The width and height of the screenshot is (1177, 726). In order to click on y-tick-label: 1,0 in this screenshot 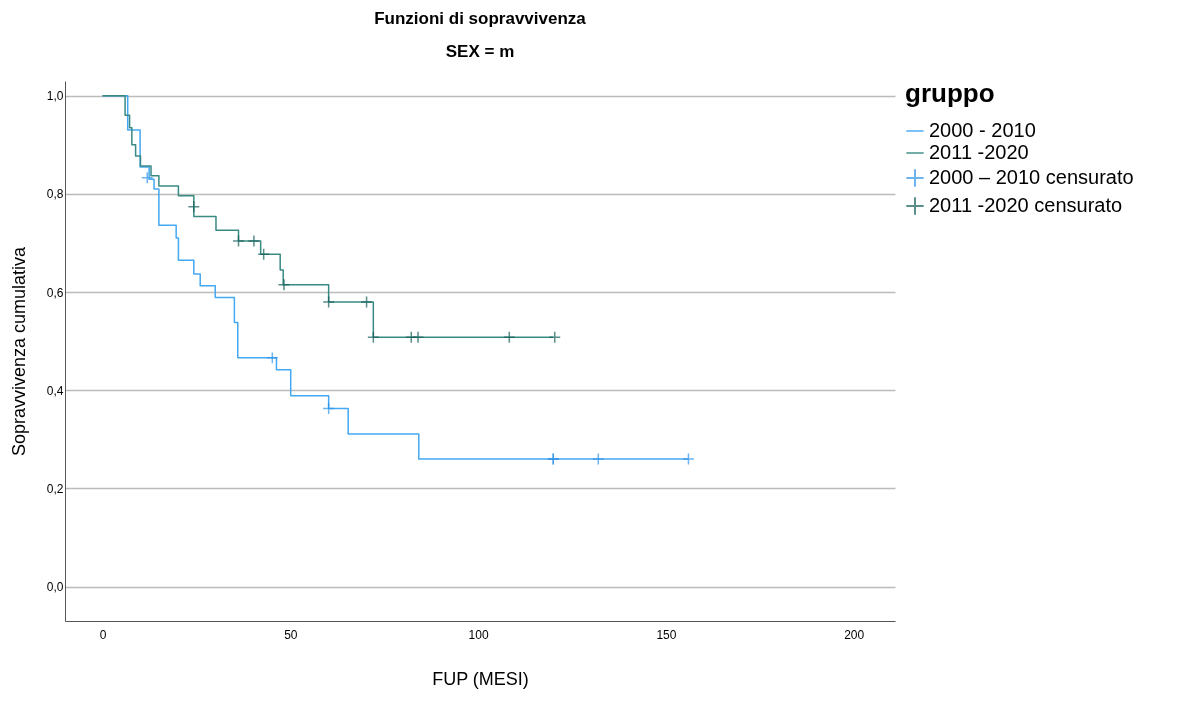, I will do `click(55, 96)`.